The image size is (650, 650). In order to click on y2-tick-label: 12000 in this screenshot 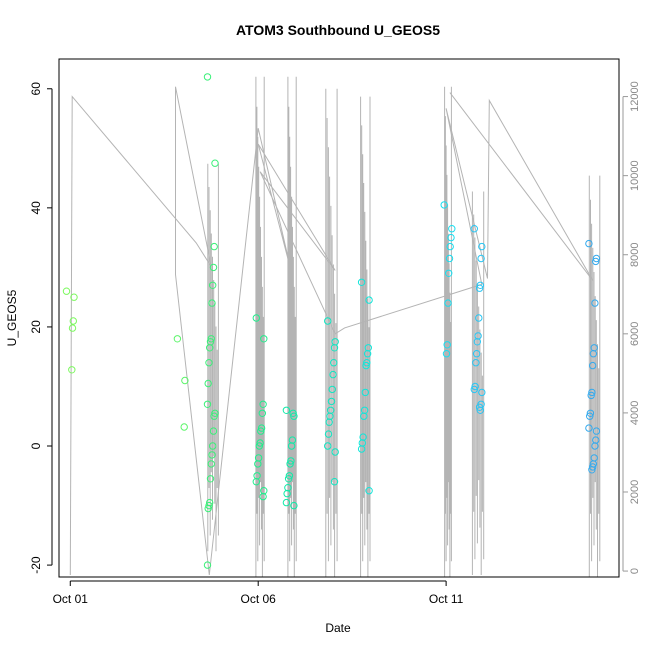, I will do `click(635, 96)`.